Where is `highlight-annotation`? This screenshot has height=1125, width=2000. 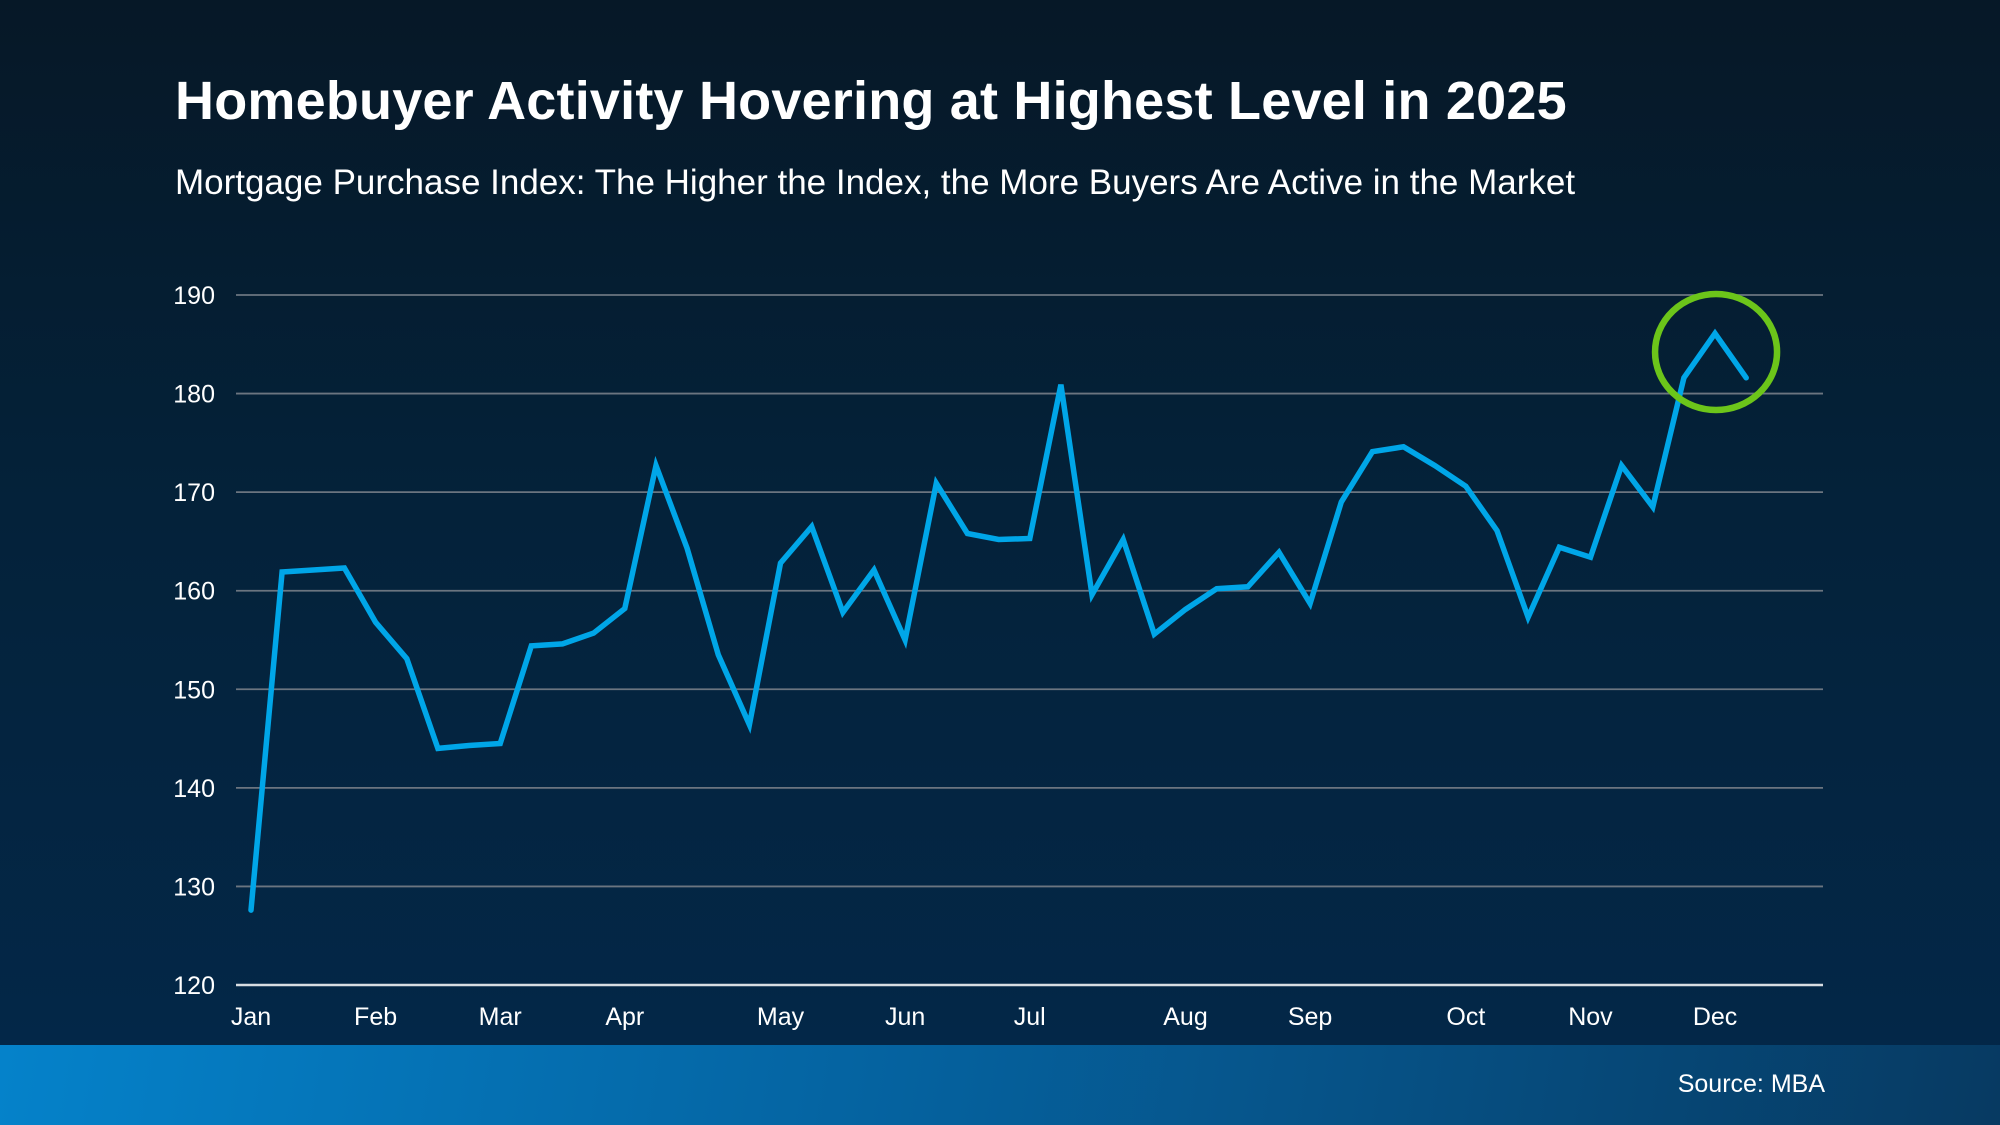 highlight-annotation is located at coordinates (1716, 352).